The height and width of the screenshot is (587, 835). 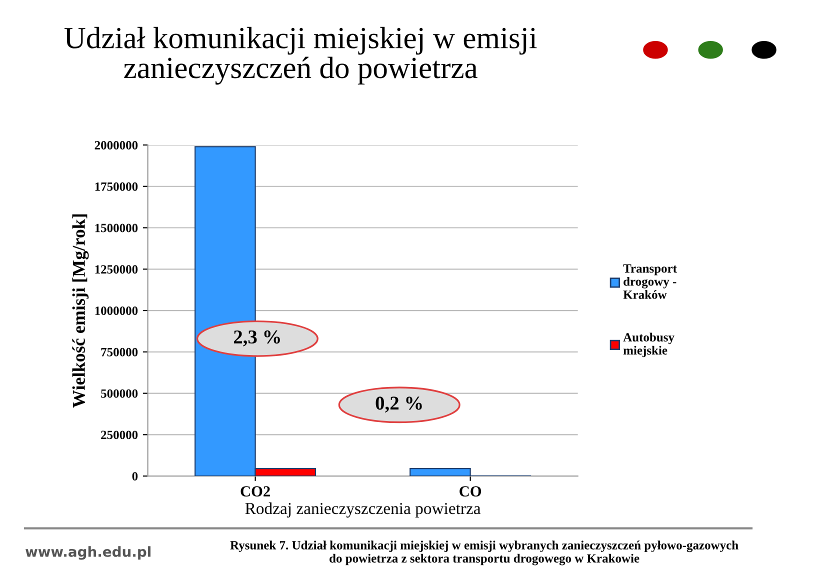 I want to click on y-tick-label: 1000000, so click(x=116, y=310).